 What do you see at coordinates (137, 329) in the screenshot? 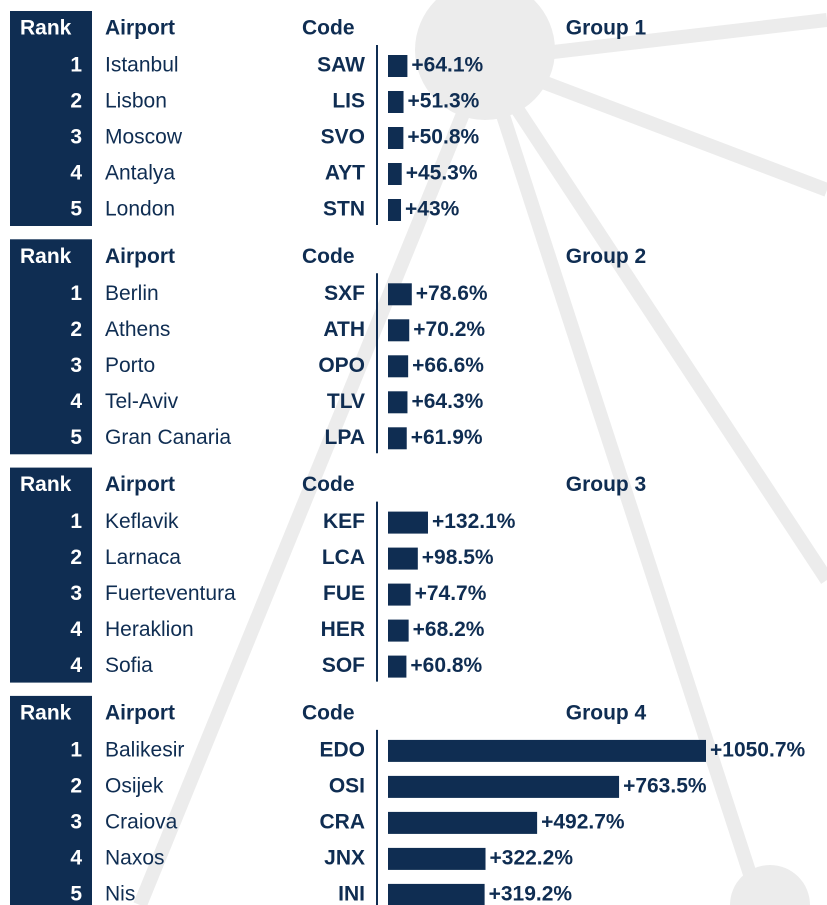
I see `airport: Athens` at bounding box center [137, 329].